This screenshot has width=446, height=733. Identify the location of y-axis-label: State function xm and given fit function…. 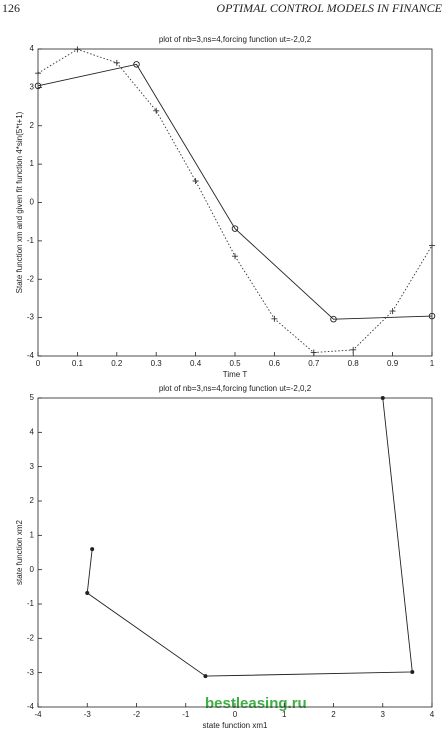
(19, 202).